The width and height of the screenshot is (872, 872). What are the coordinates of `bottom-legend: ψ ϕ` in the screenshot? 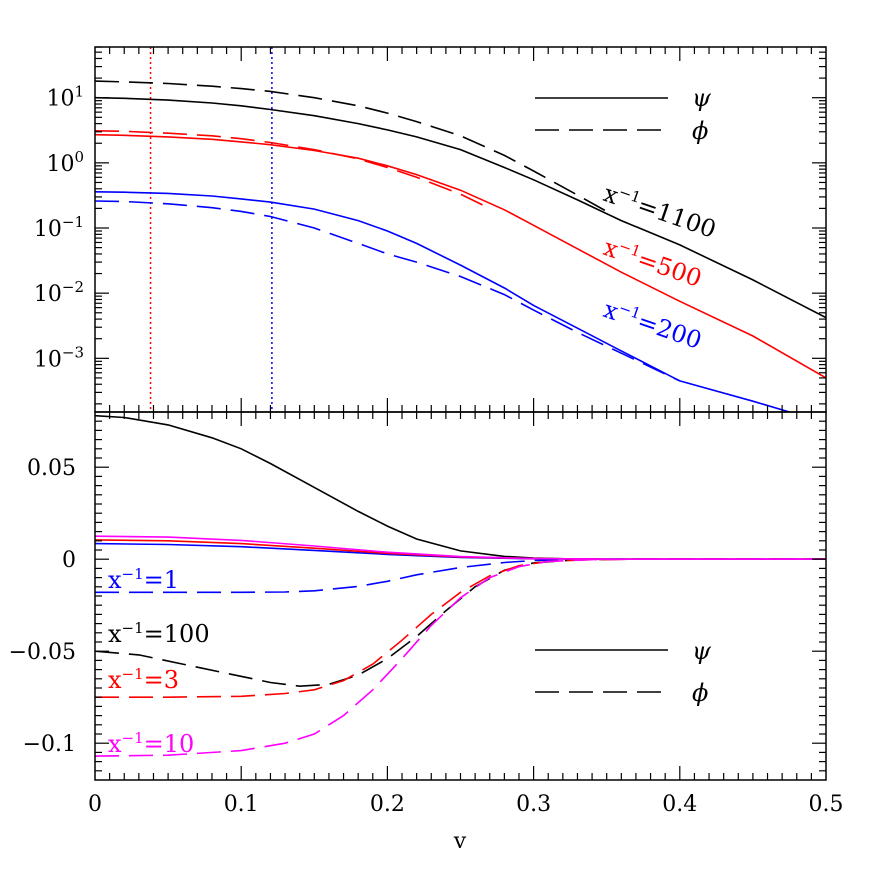 It's located at (623, 672).